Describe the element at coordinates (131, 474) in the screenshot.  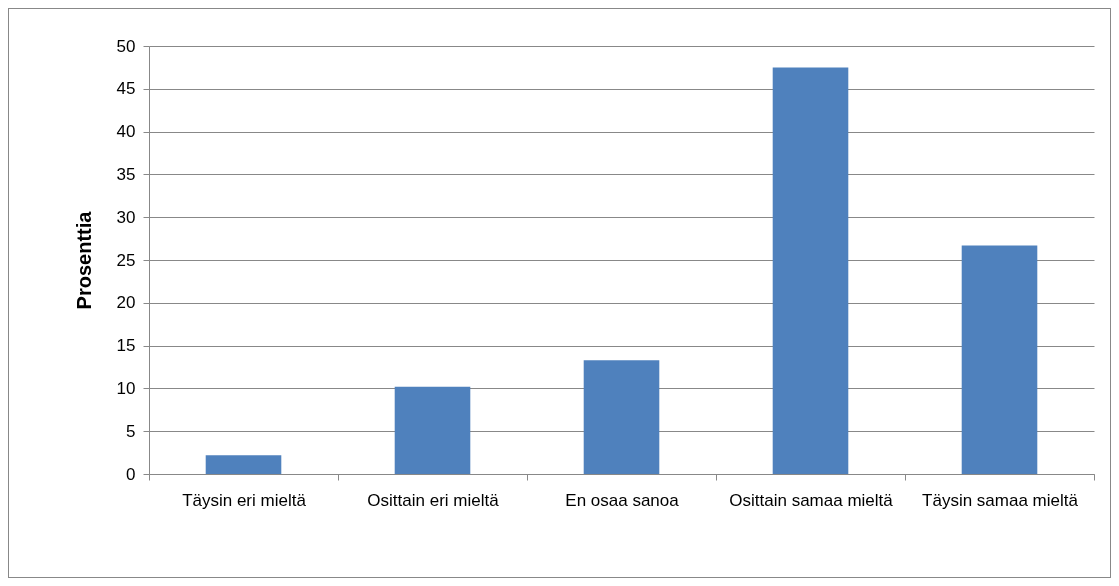
I see `y-tick-label: 0` at that location.